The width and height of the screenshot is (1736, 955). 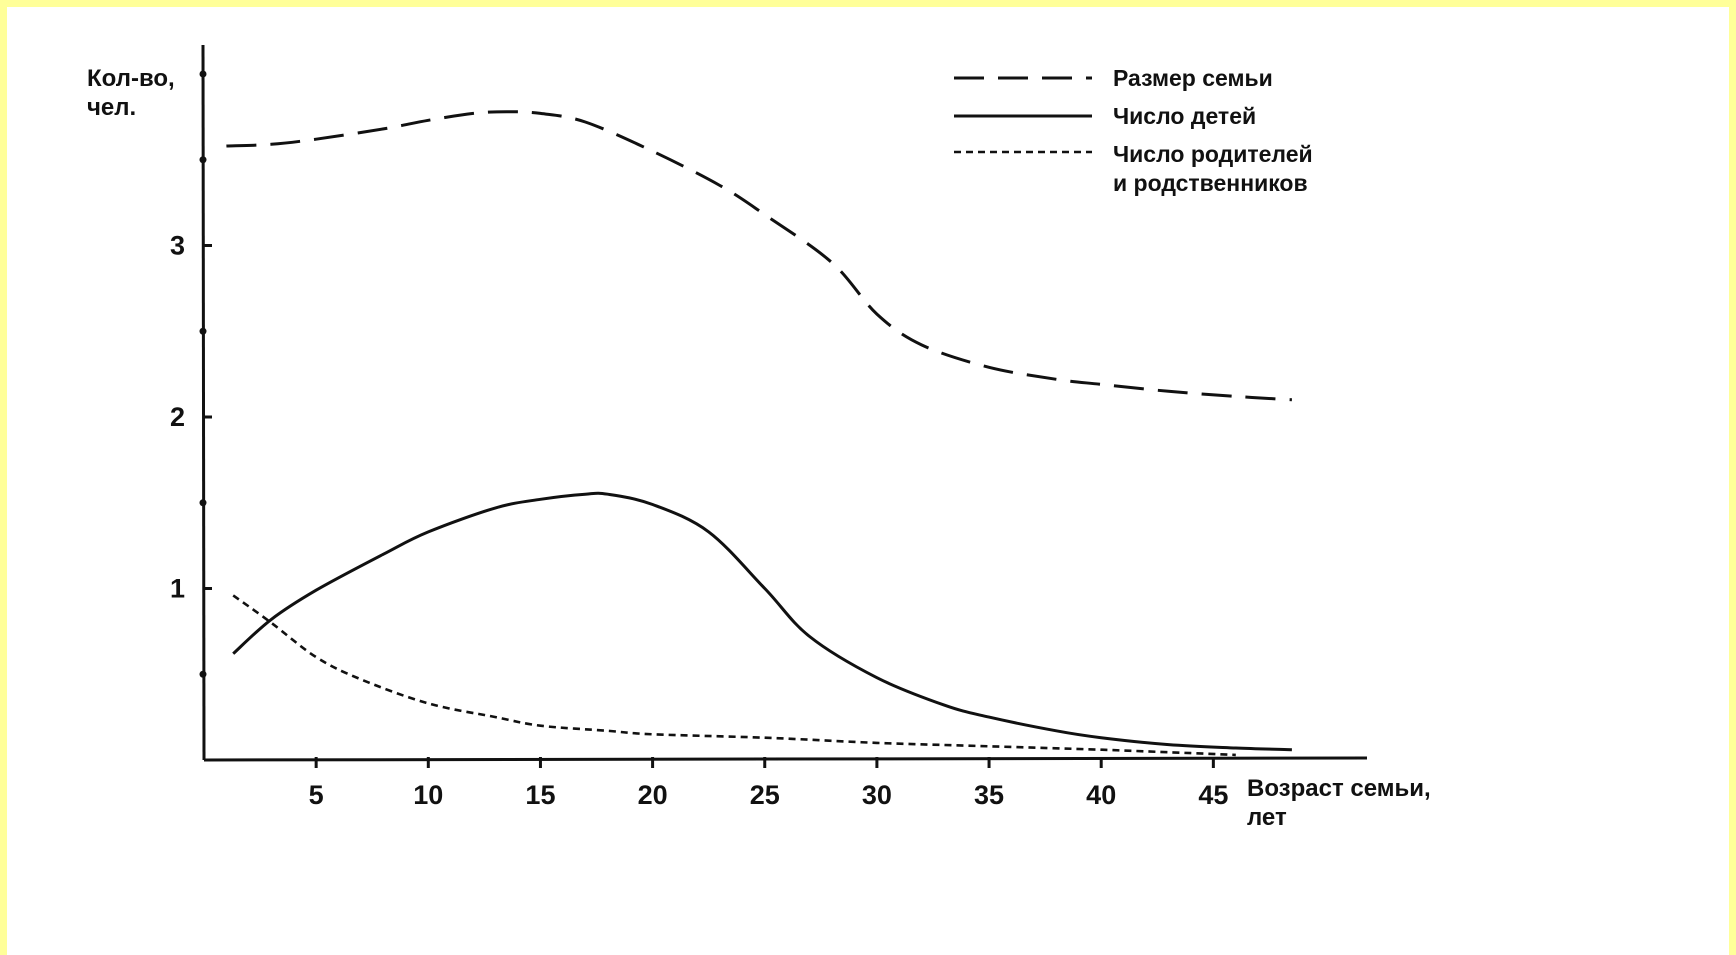 I want to click on y-axis-label: чел., so click(x=111, y=107).